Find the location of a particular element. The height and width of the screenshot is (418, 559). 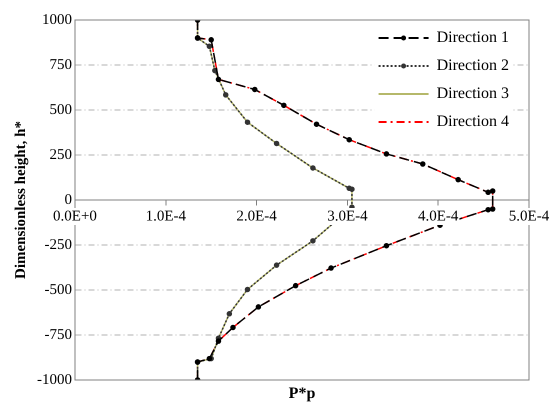

legend-label: Direction 1 is located at coordinates (472, 37).